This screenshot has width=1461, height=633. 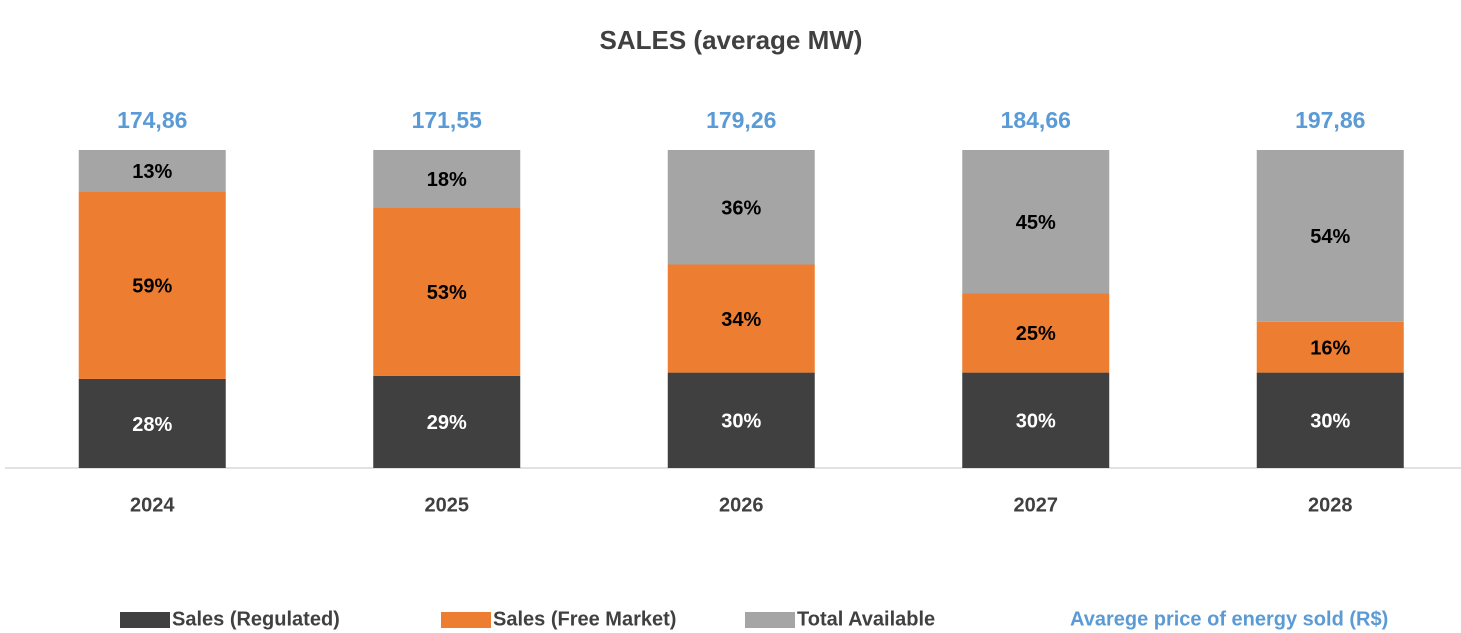 I want to click on segment-label: 16%, so click(x=1330, y=348).